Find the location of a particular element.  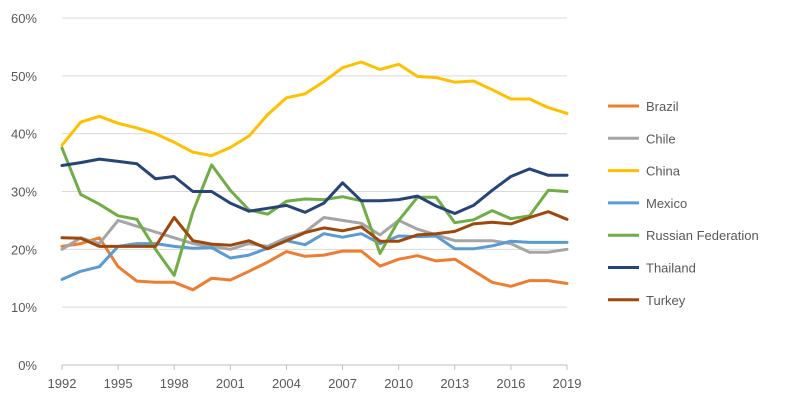

series-line-thailand is located at coordinates (314, 186).